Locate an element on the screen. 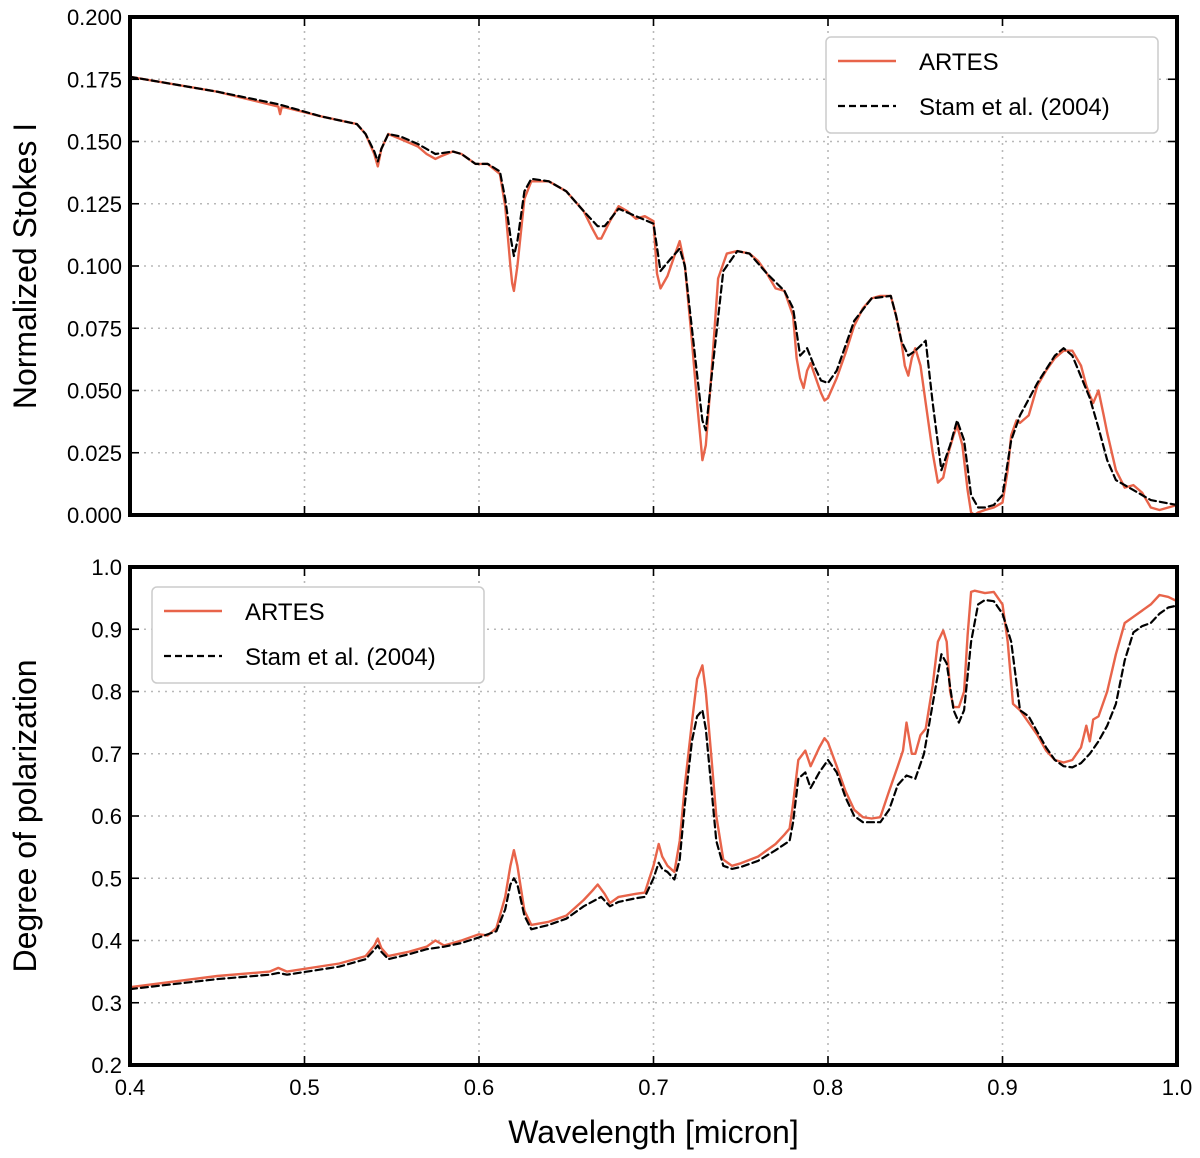  y-tick-label: 0.2 is located at coordinates (106, 1065).